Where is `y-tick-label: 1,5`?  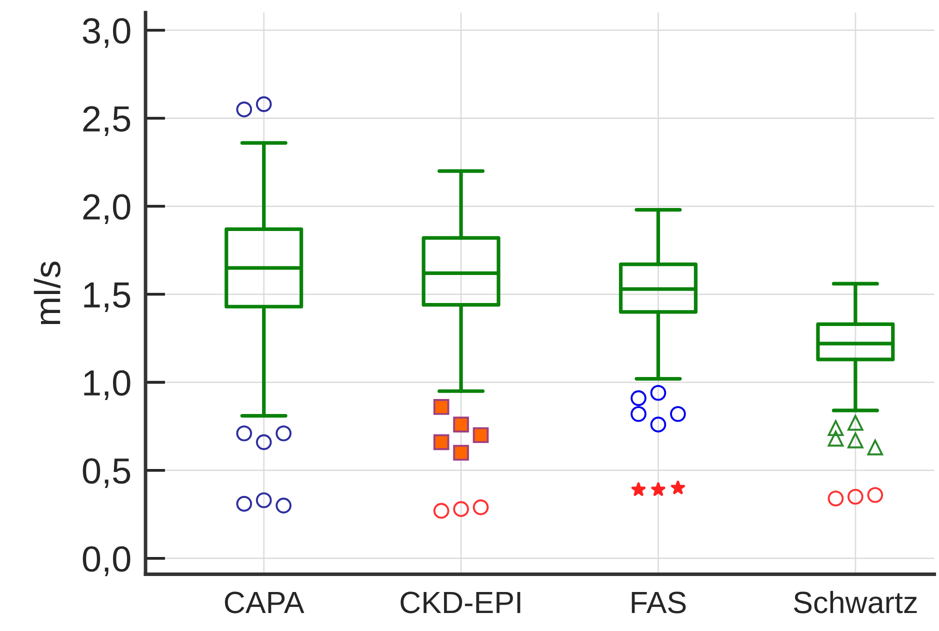
y-tick-label: 1,5 is located at coordinates (107, 297).